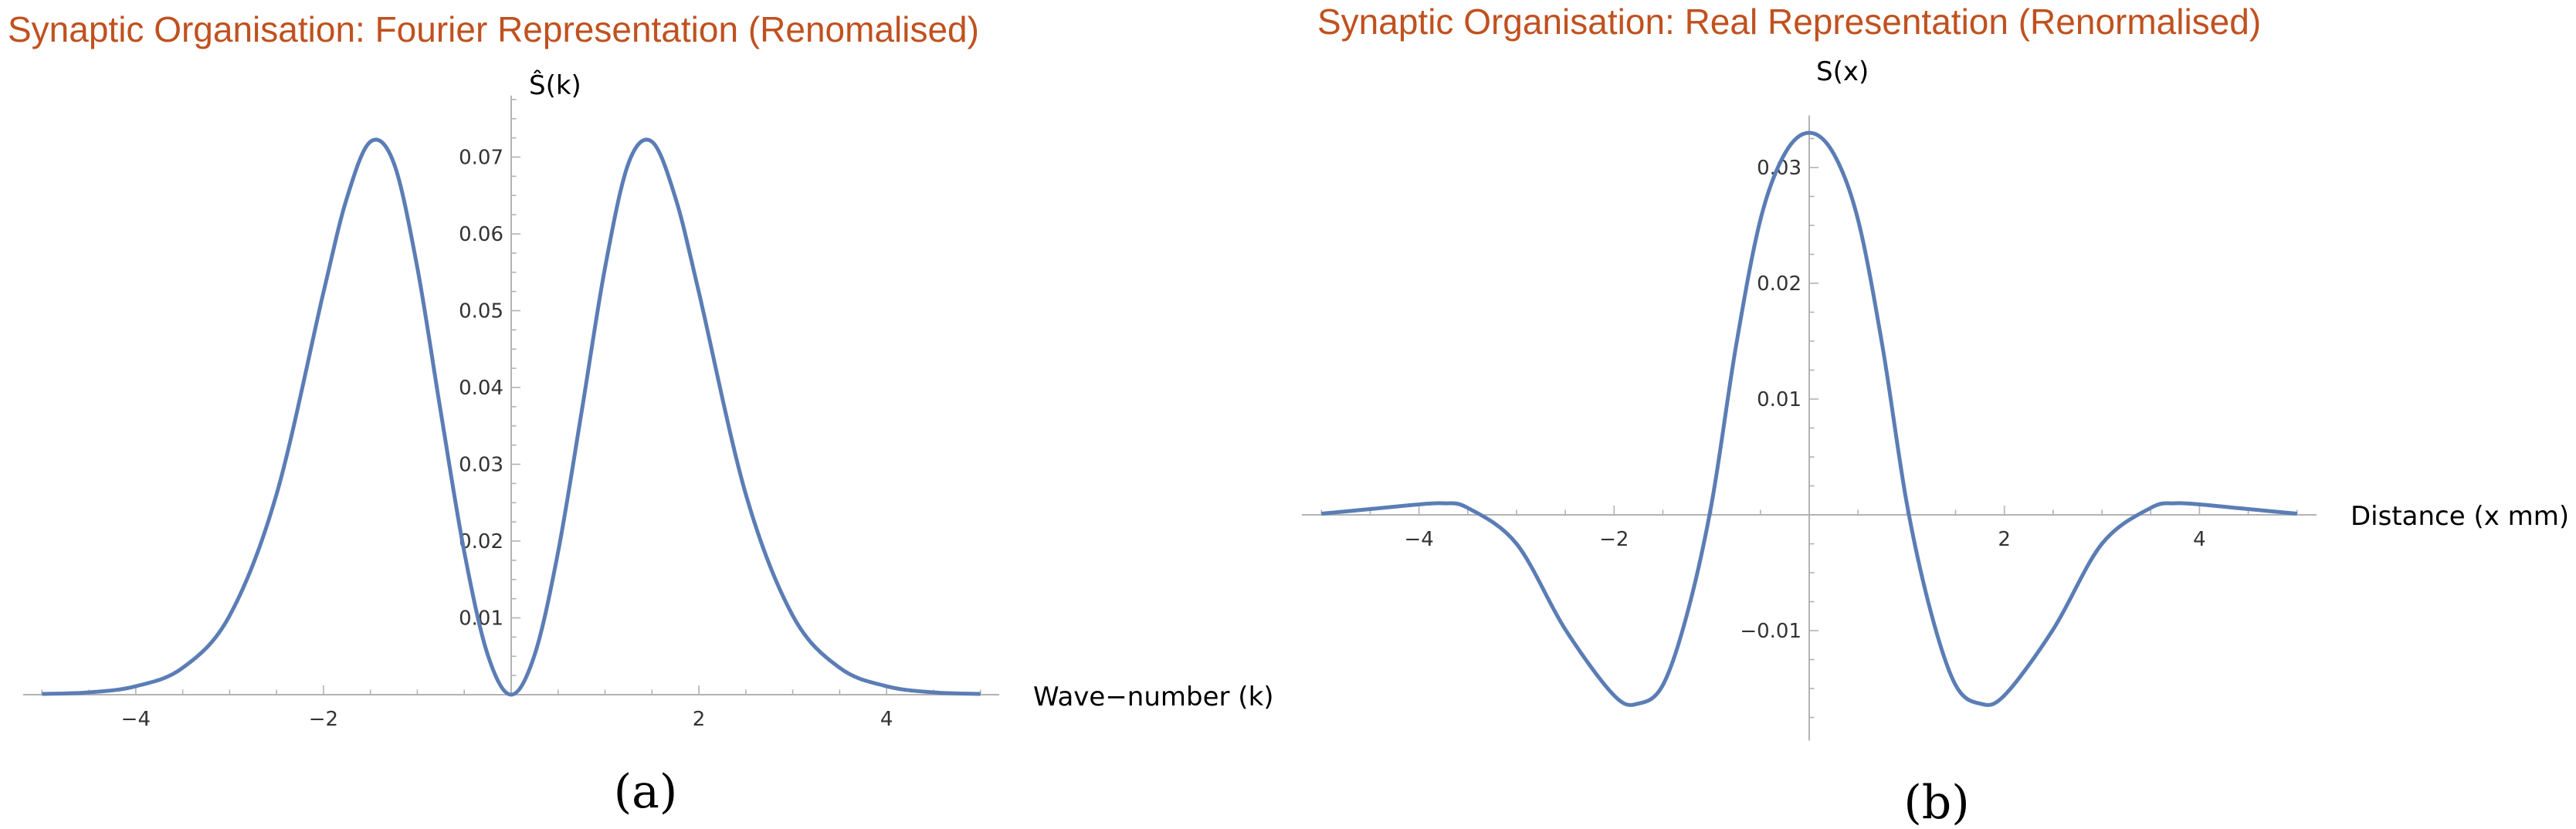  What do you see at coordinates (1771, 632) in the screenshot?
I see `y-tick-label: −0.01` at bounding box center [1771, 632].